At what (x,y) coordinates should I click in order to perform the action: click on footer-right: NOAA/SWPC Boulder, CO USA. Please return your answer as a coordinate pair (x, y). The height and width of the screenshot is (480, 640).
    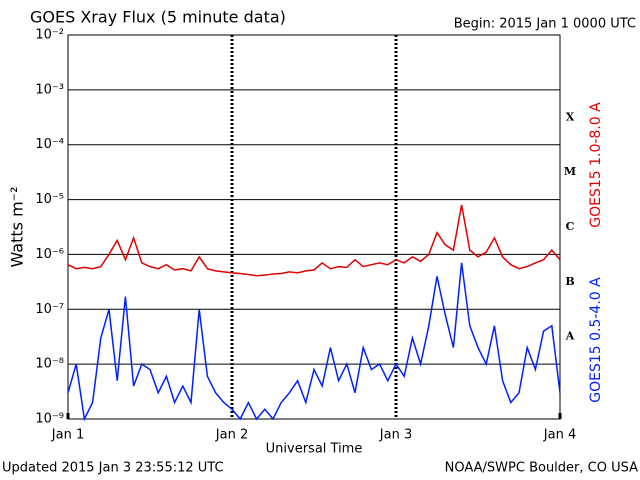
    Looking at the image, I should click on (541, 468).